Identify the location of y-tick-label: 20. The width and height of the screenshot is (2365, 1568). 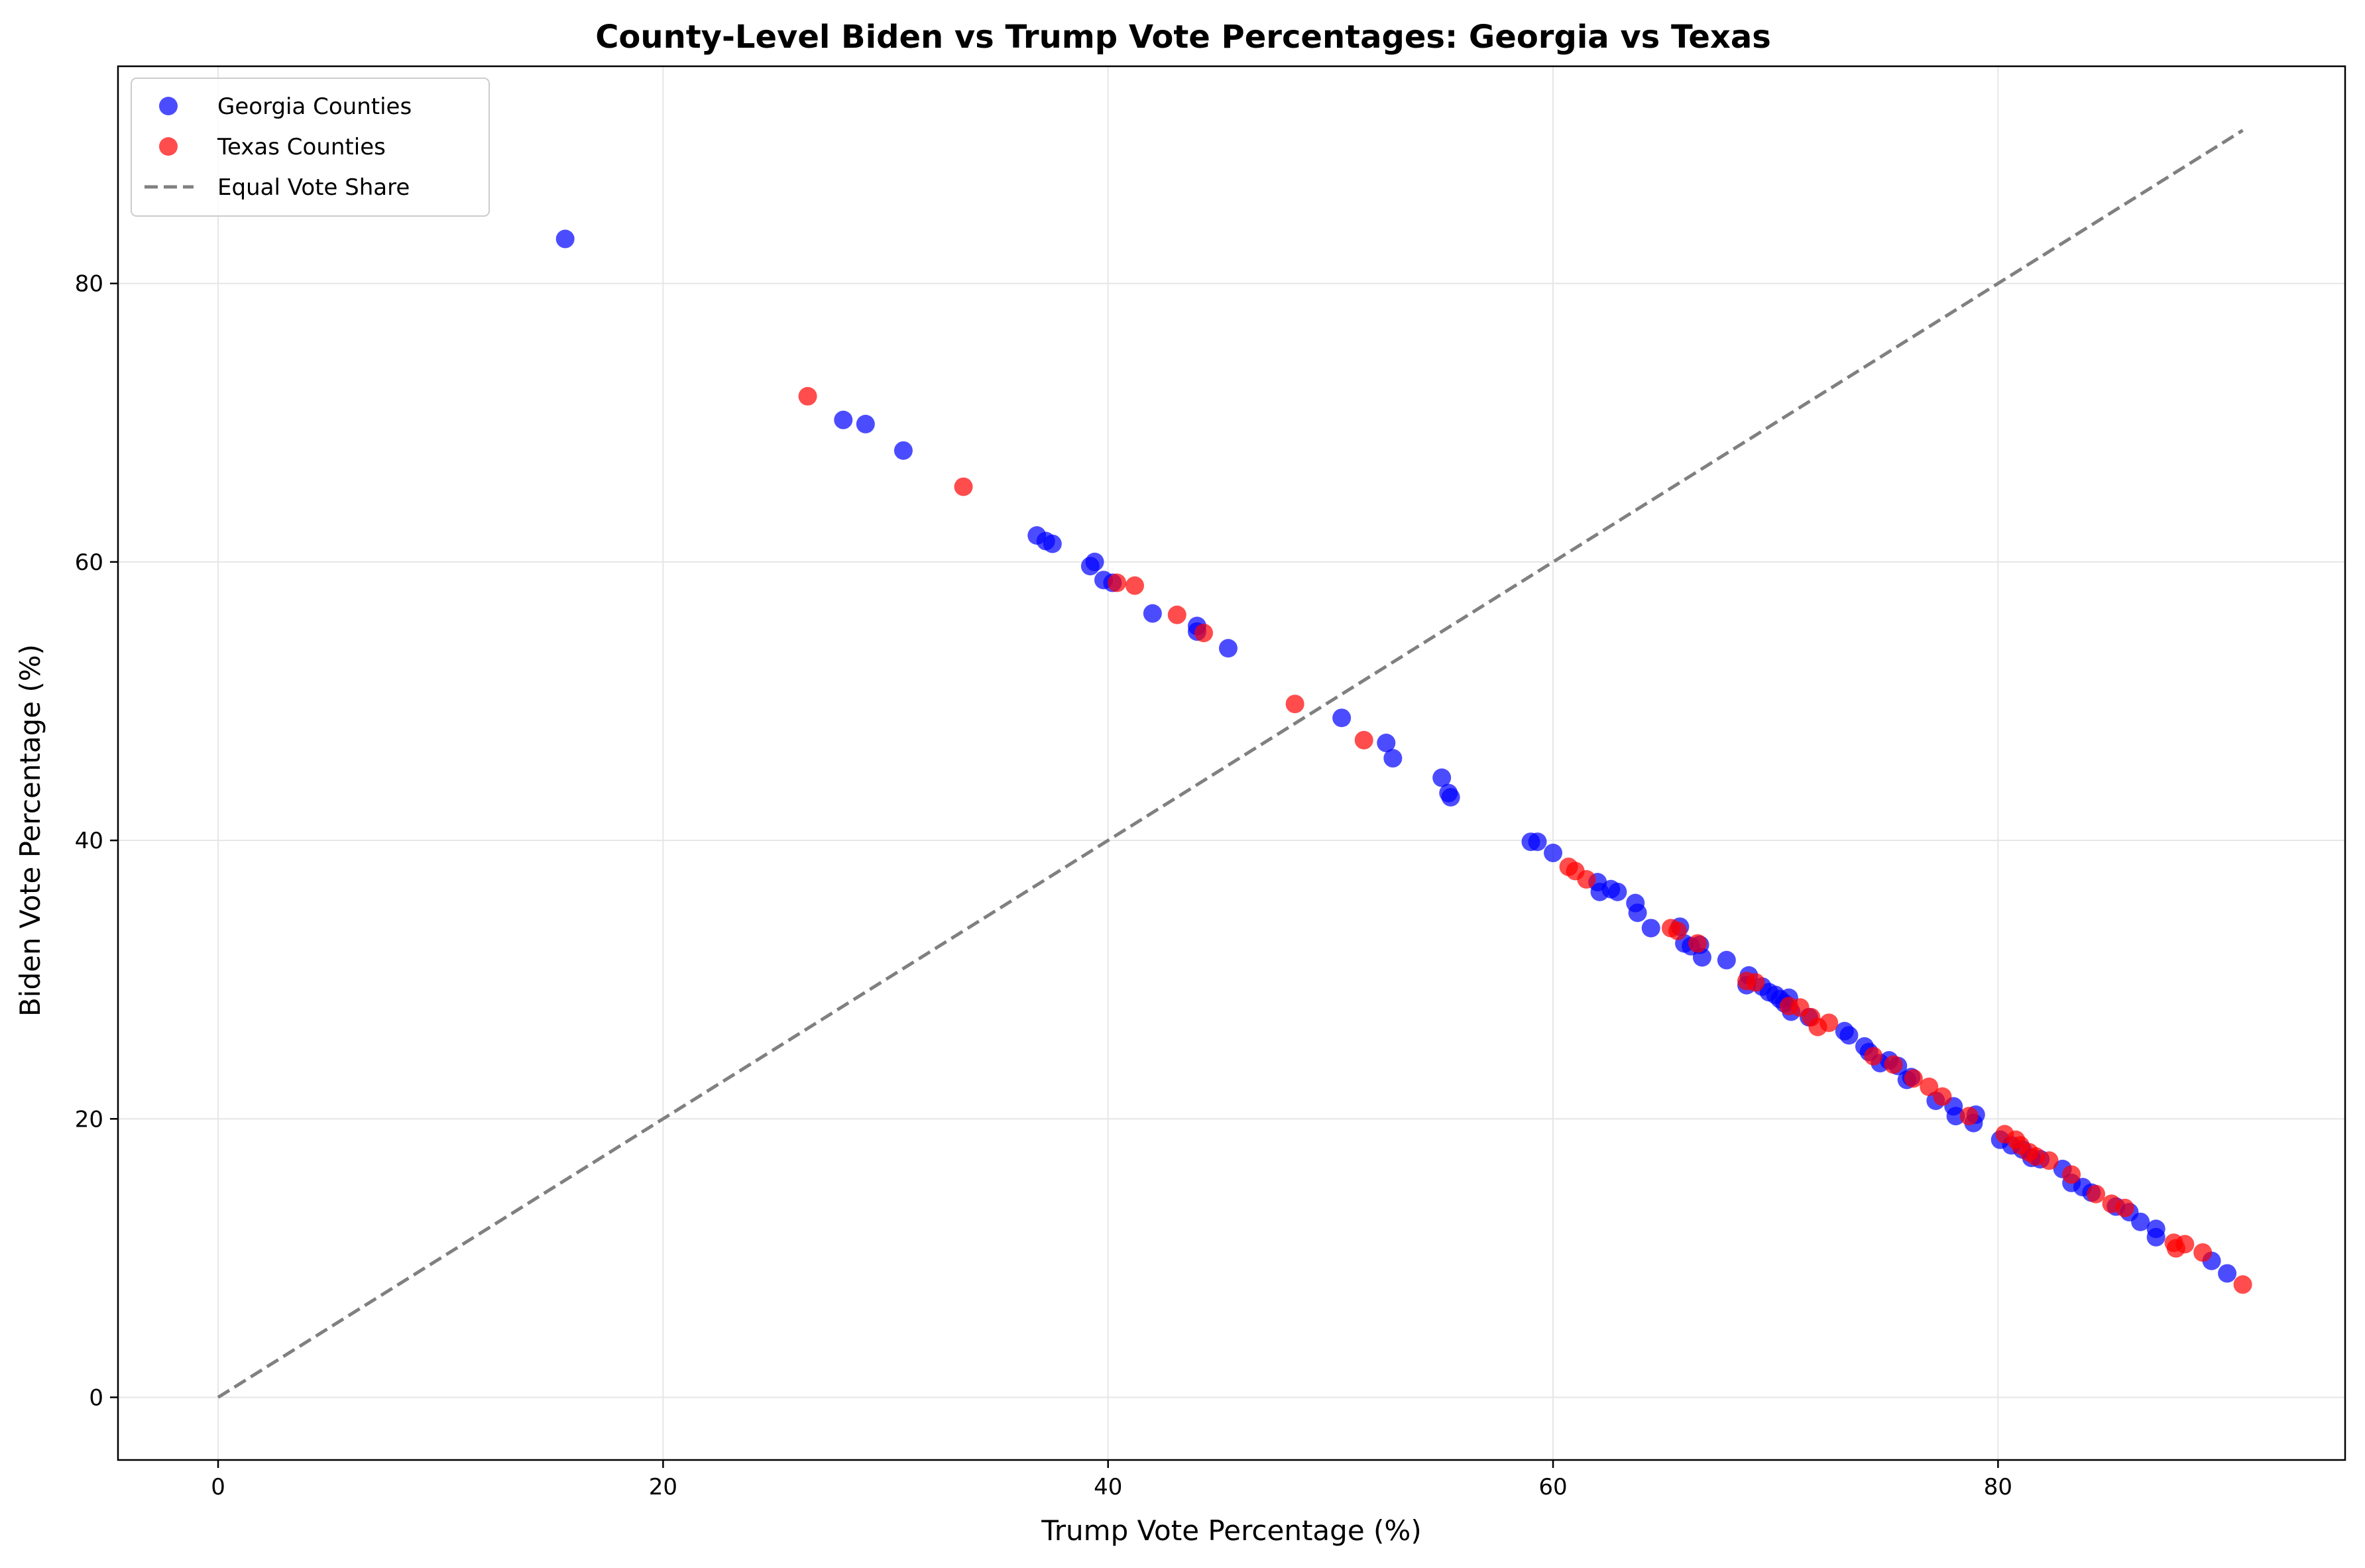
(89, 1120).